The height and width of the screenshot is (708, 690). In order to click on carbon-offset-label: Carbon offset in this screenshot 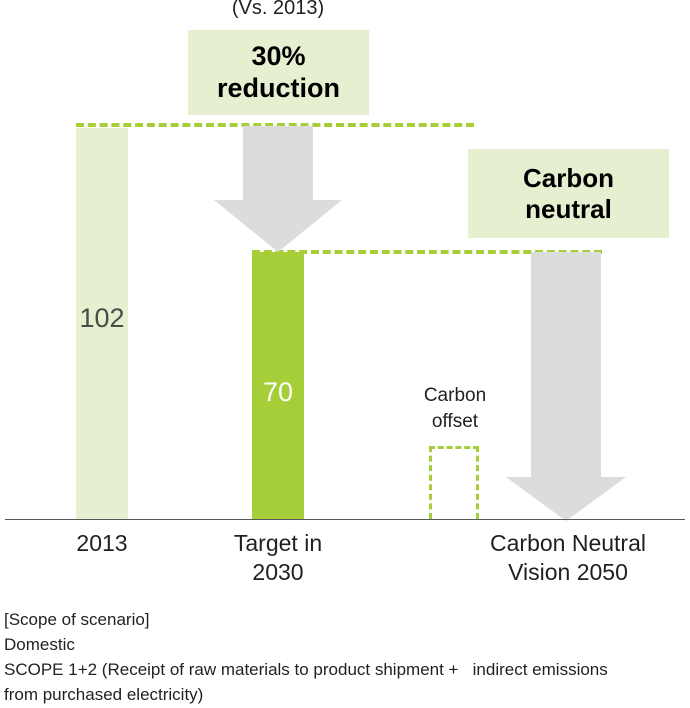, I will do `click(455, 408)`.